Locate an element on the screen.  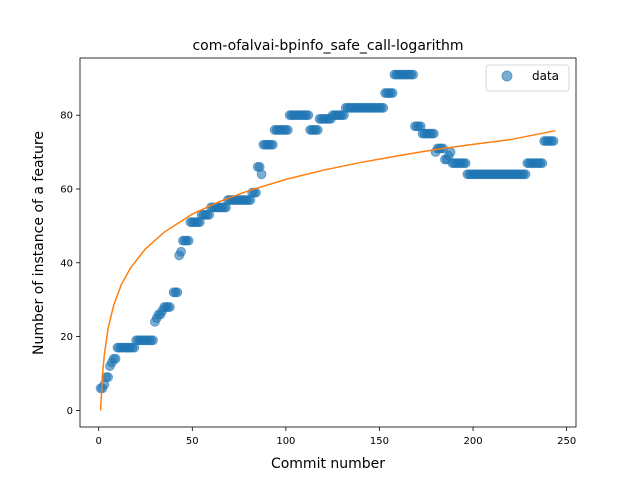
y-tick-label: 0 is located at coordinates (70, 411).